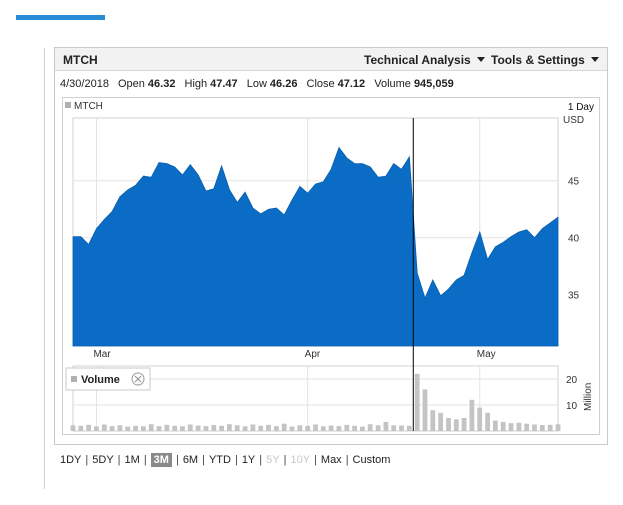 The width and height of the screenshot is (623, 505). What do you see at coordinates (138, 379) in the screenshot?
I see `close-icon-stroke` at bounding box center [138, 379].